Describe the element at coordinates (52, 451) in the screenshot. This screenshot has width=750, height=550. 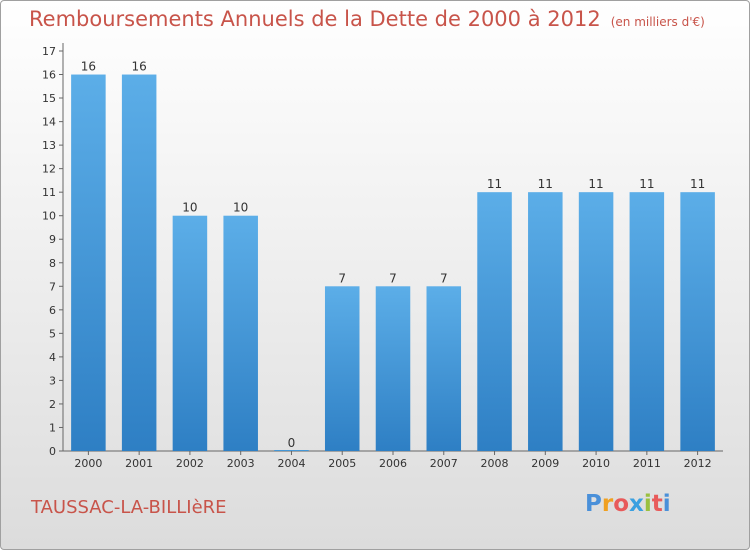
I see `y-tick-label: 0` at that location.